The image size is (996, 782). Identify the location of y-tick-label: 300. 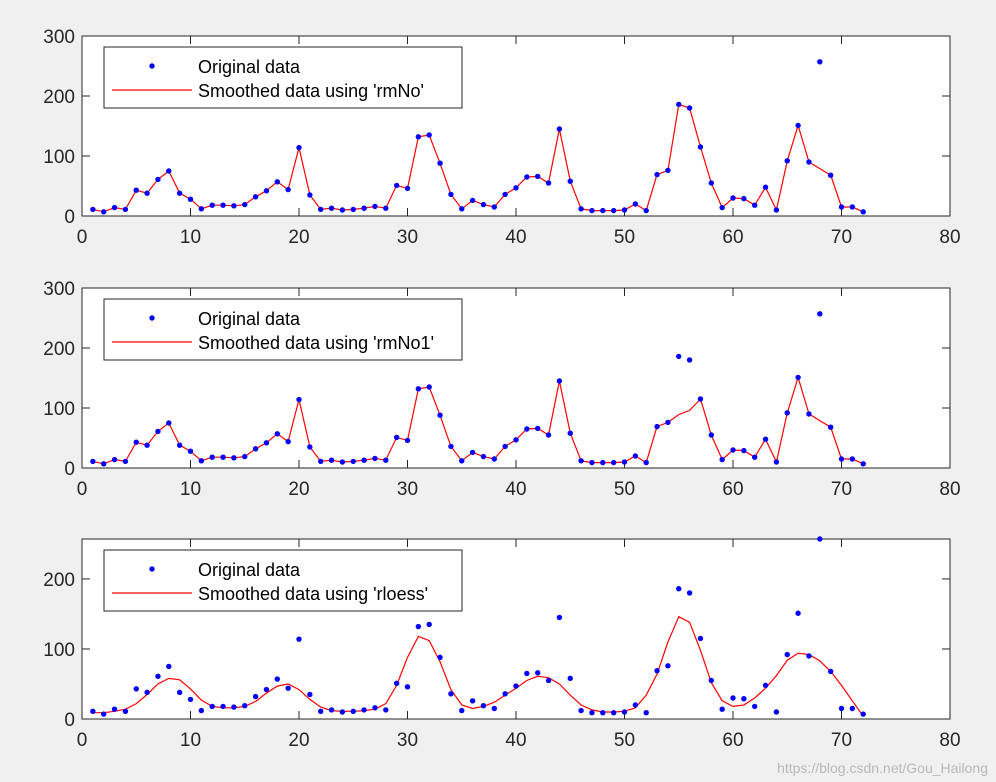
(59, 289).